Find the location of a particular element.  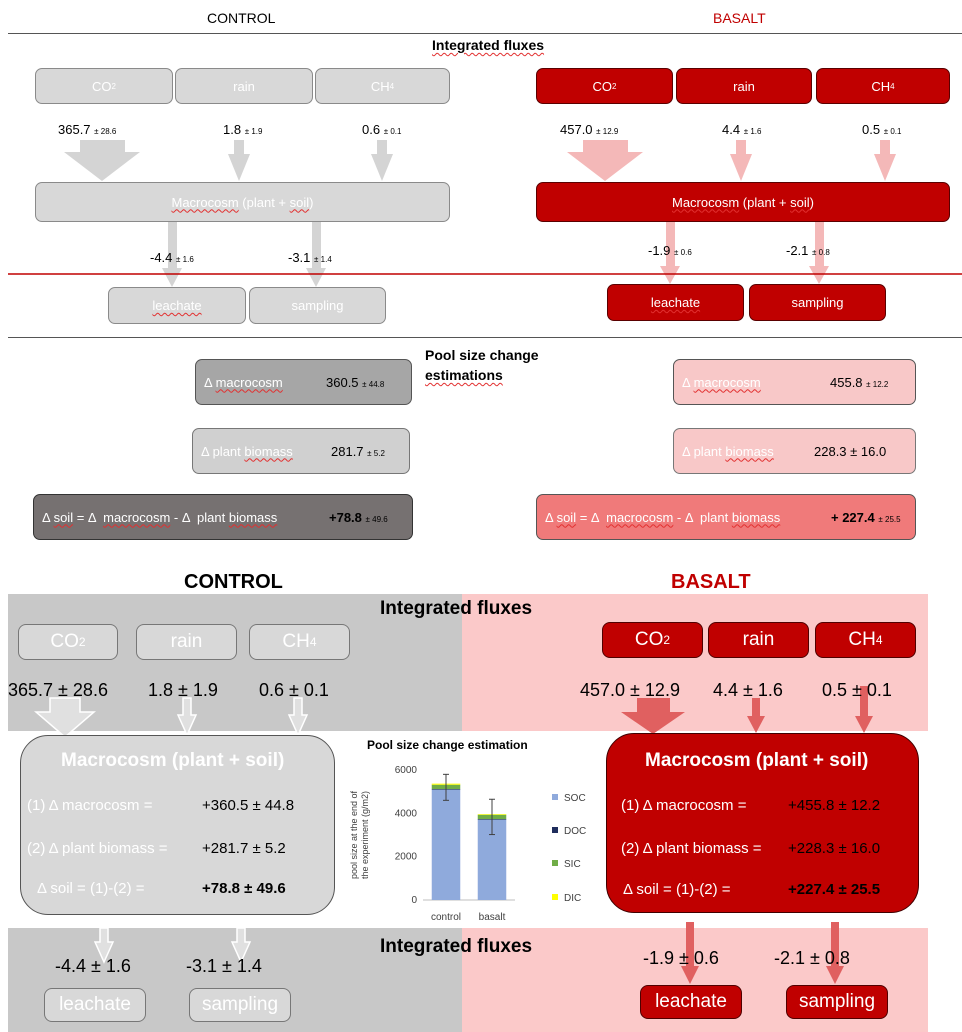

basalt-co2-label: CO is located at coordinates (602, 86).